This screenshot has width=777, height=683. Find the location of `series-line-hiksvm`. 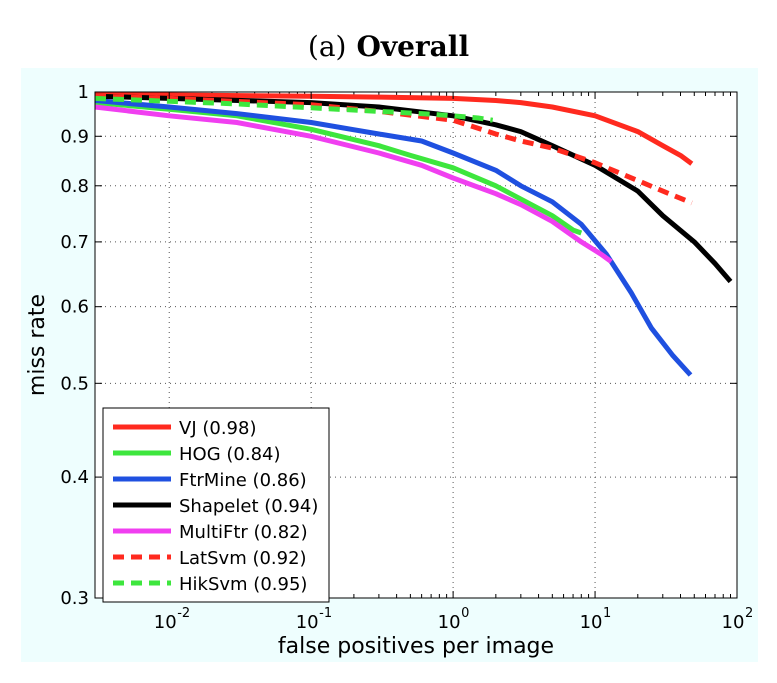

series-line-hiksvm is located at coordinates (294, 109).